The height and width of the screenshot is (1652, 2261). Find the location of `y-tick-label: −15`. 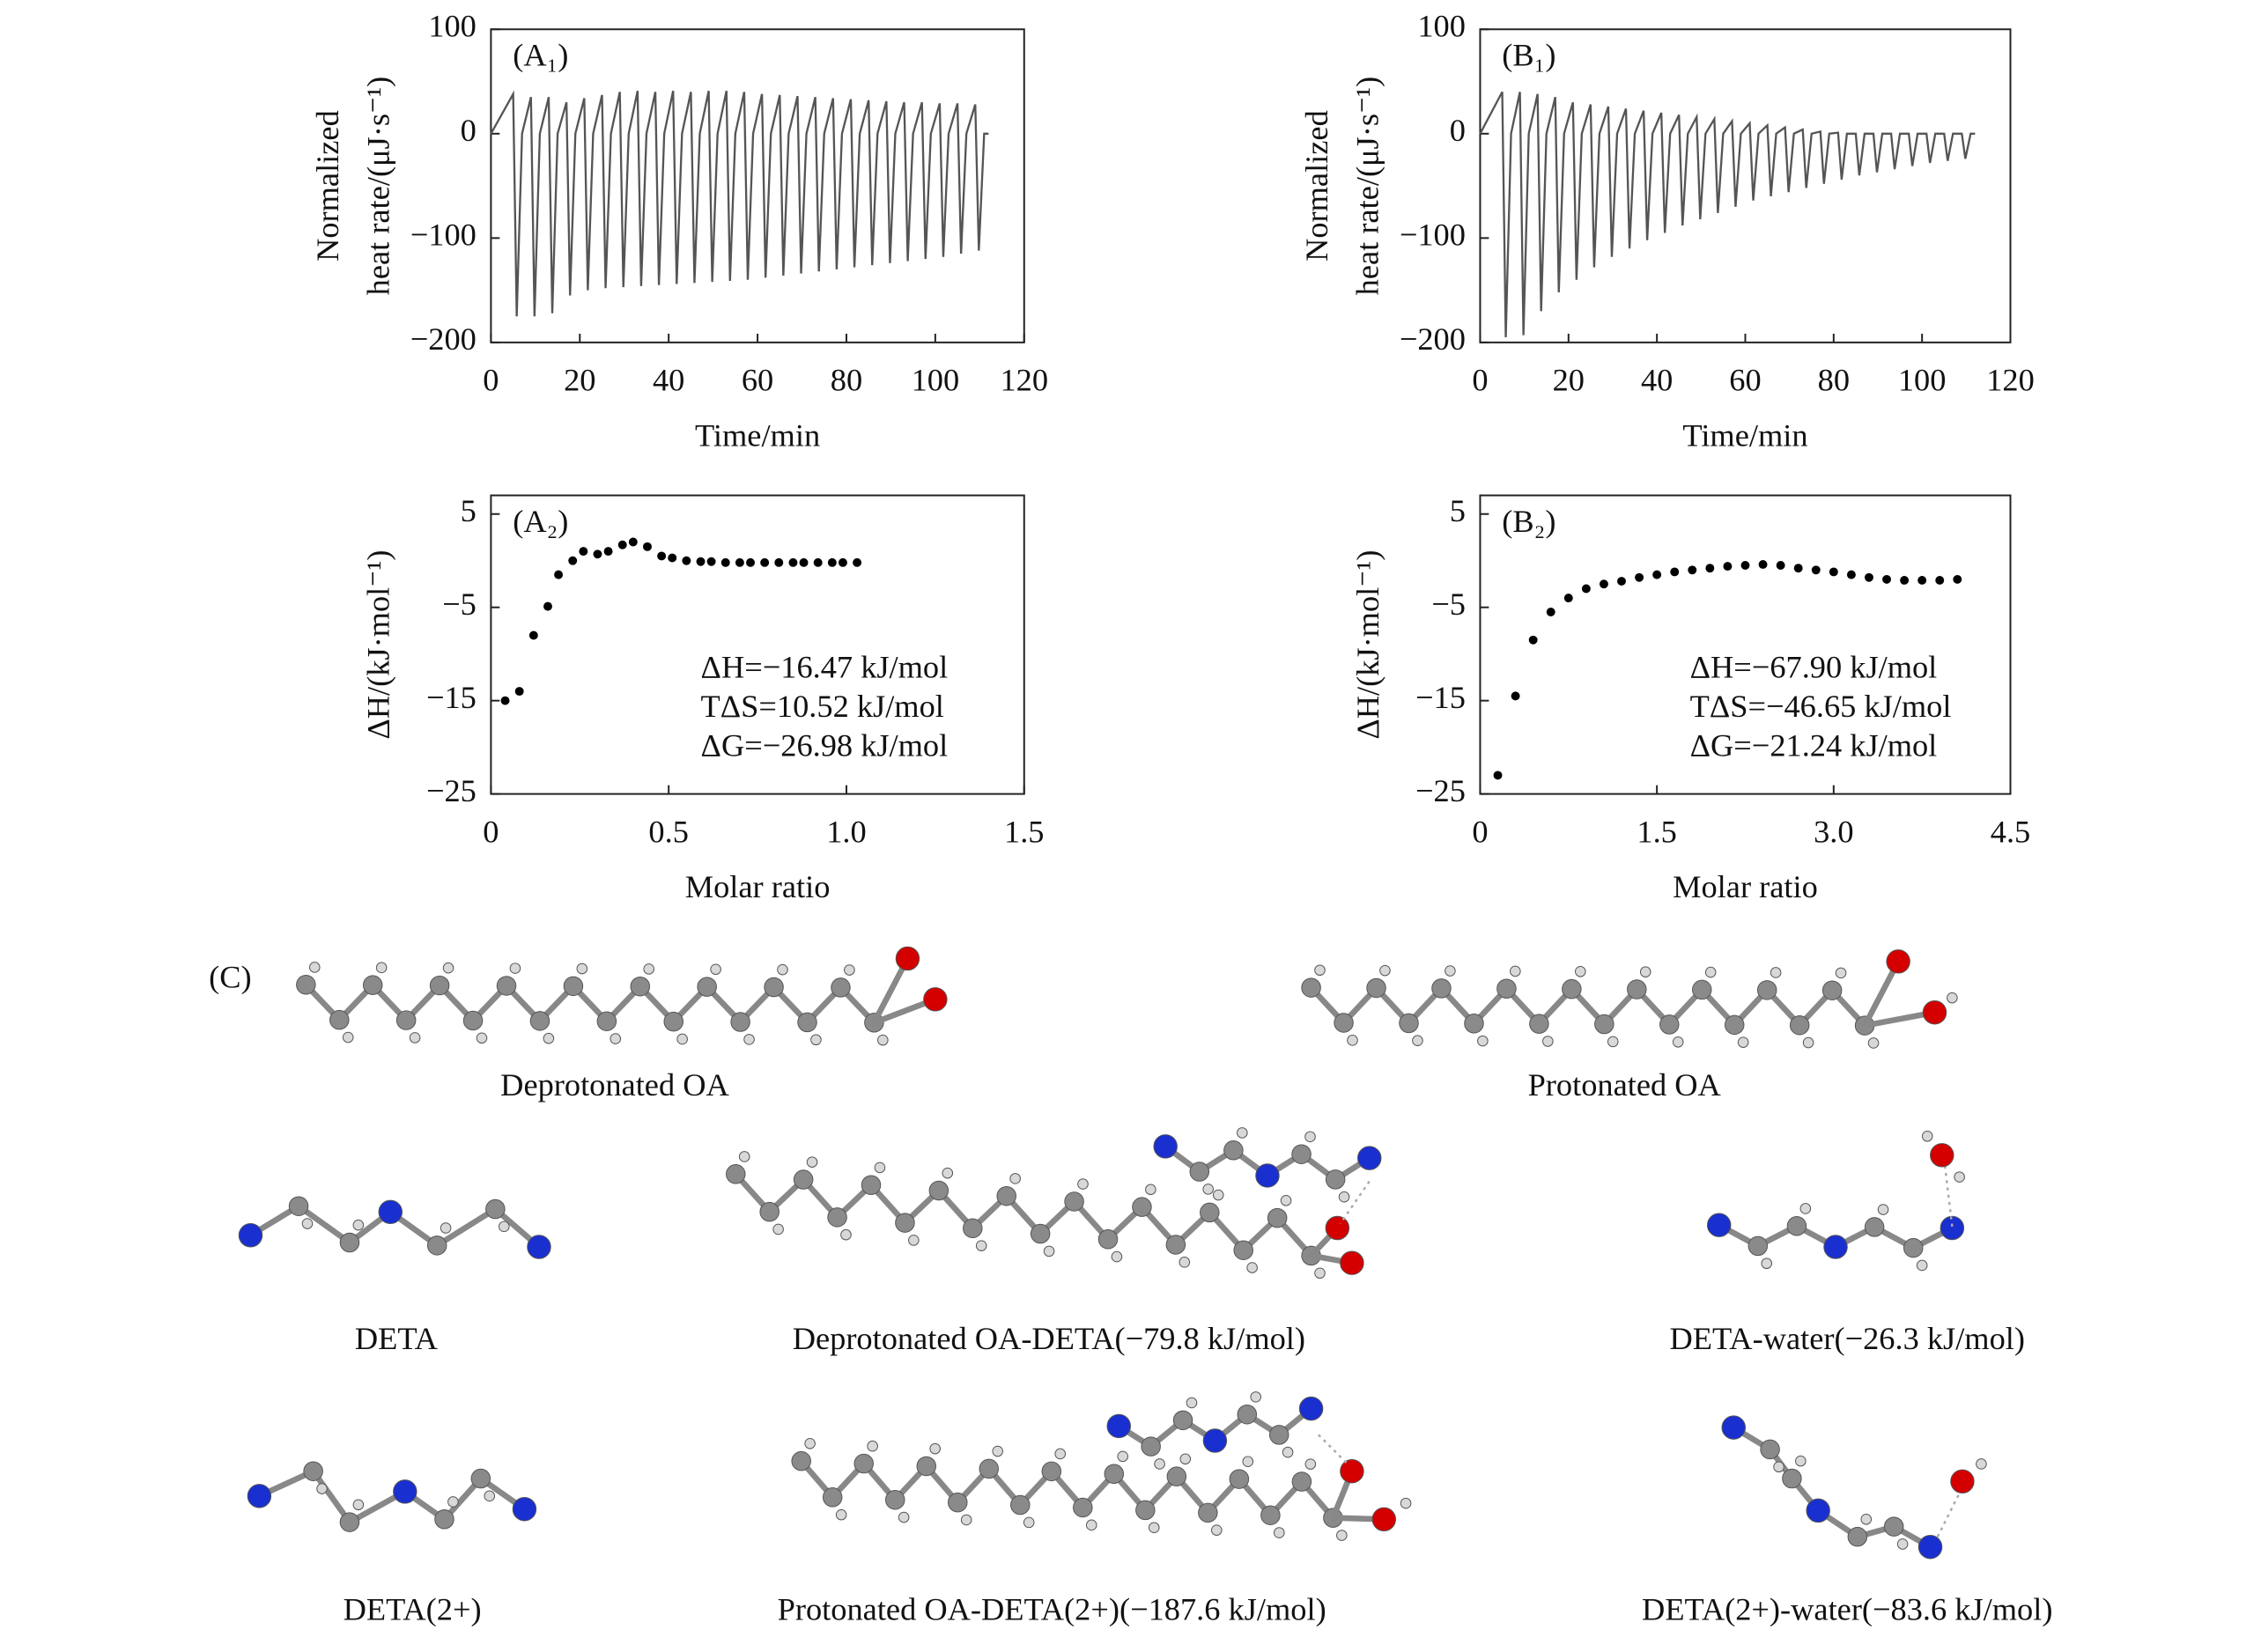

y-tick-label: −15 is located at coordinates (451, 697).